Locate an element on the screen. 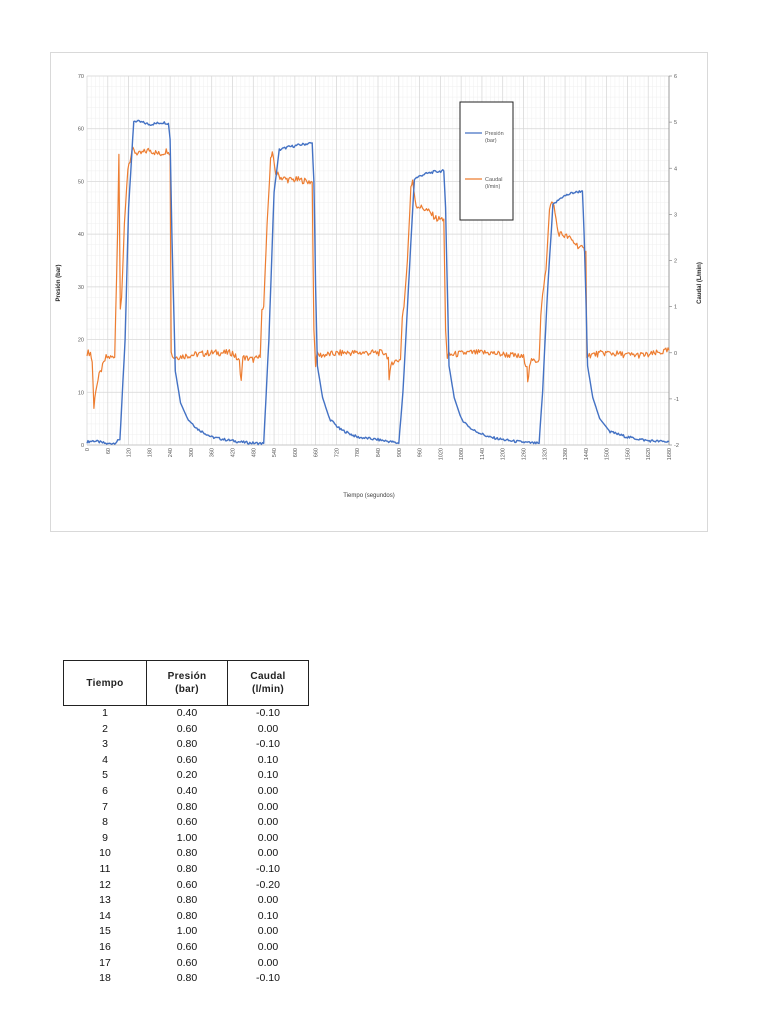 Image resolution: width=768 pixels, height=1024 pixels. y2-tick-label: 1 is located at coordinates (675, 308).